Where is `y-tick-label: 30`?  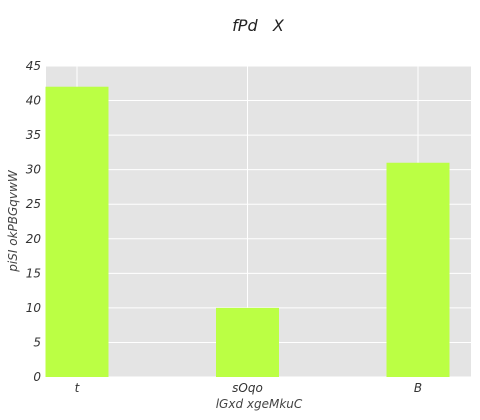
y-tick-label: 30 is located at coordinates (34, 170).